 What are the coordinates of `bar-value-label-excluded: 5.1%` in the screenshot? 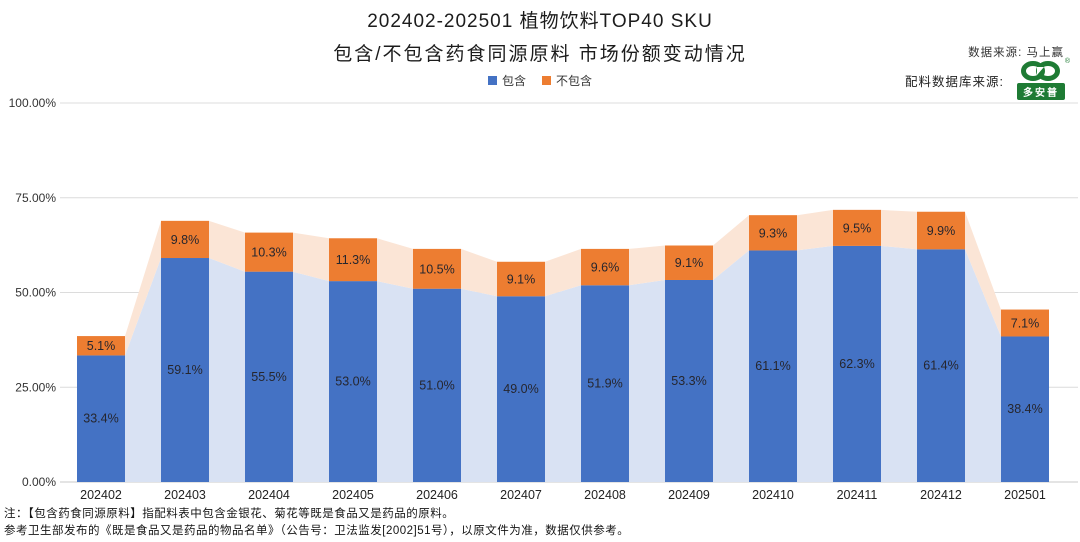 It's located at (101, 346).